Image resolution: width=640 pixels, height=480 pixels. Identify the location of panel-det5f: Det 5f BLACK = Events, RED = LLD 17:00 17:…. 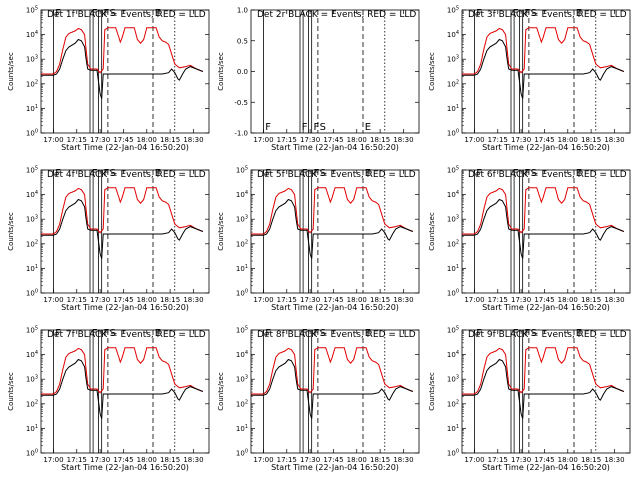
(318, 239).